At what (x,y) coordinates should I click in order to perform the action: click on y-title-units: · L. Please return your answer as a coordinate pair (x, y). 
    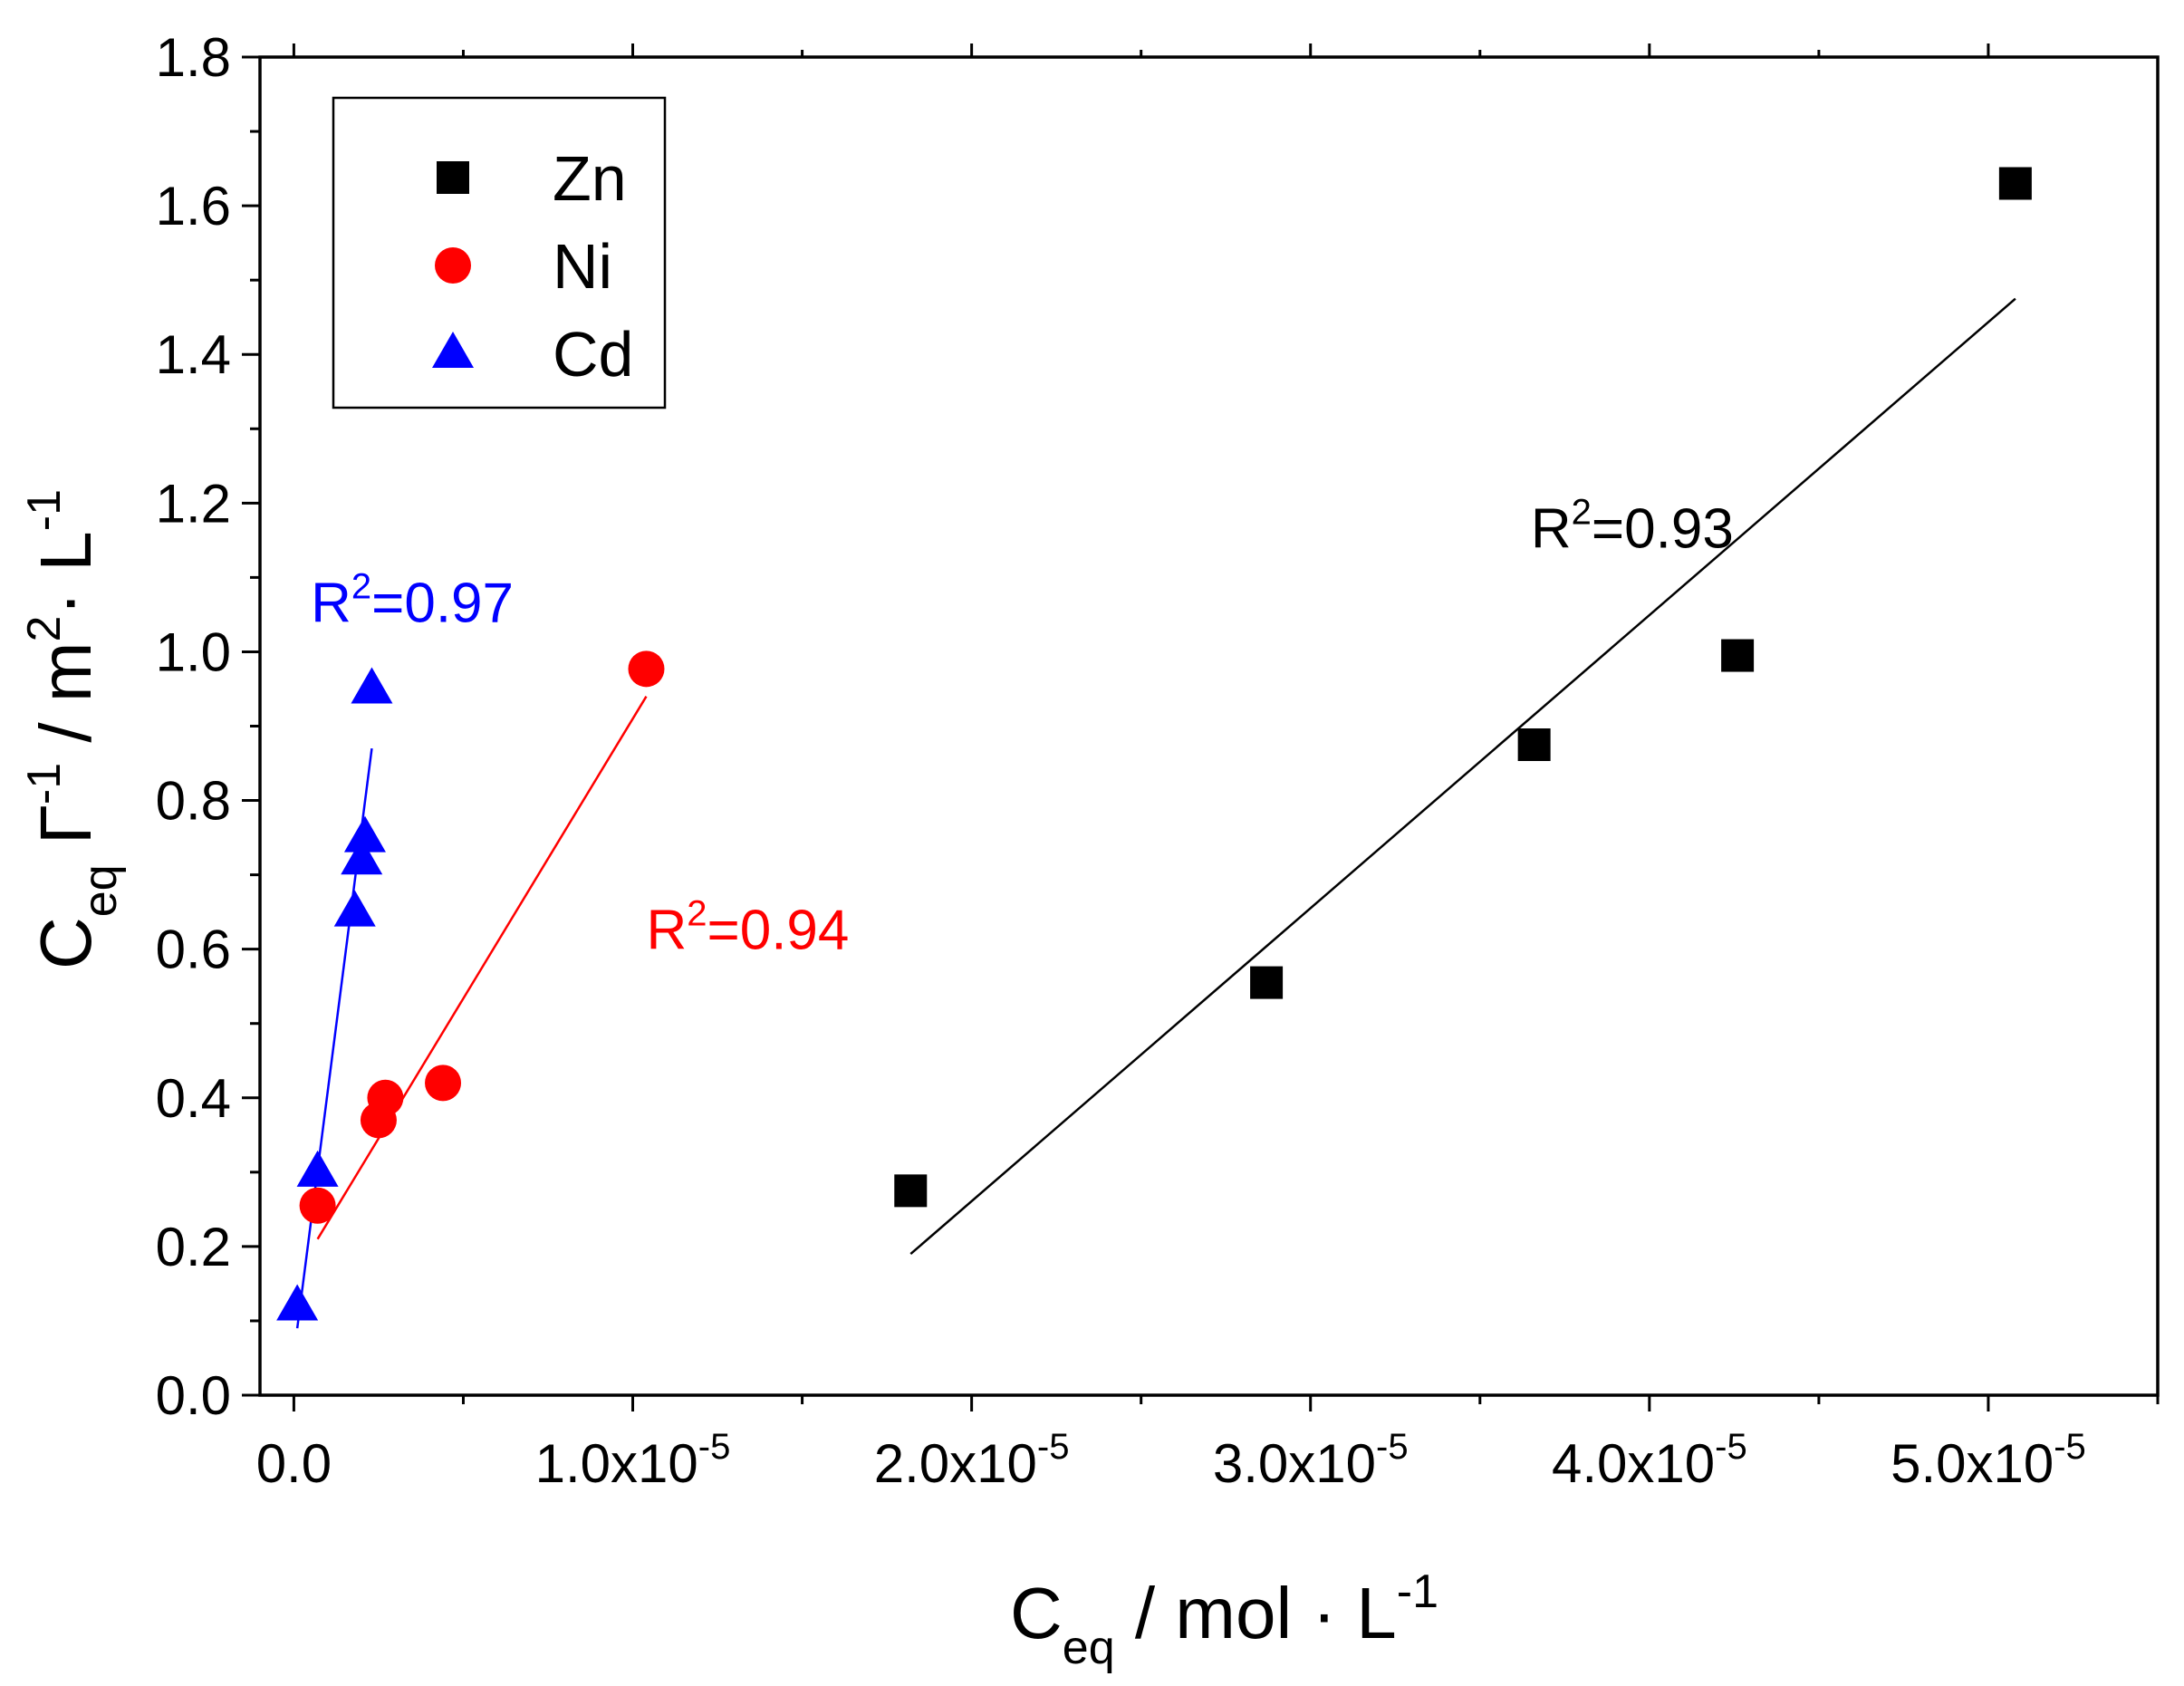
    Looking at the image, I should click on (65, 573).